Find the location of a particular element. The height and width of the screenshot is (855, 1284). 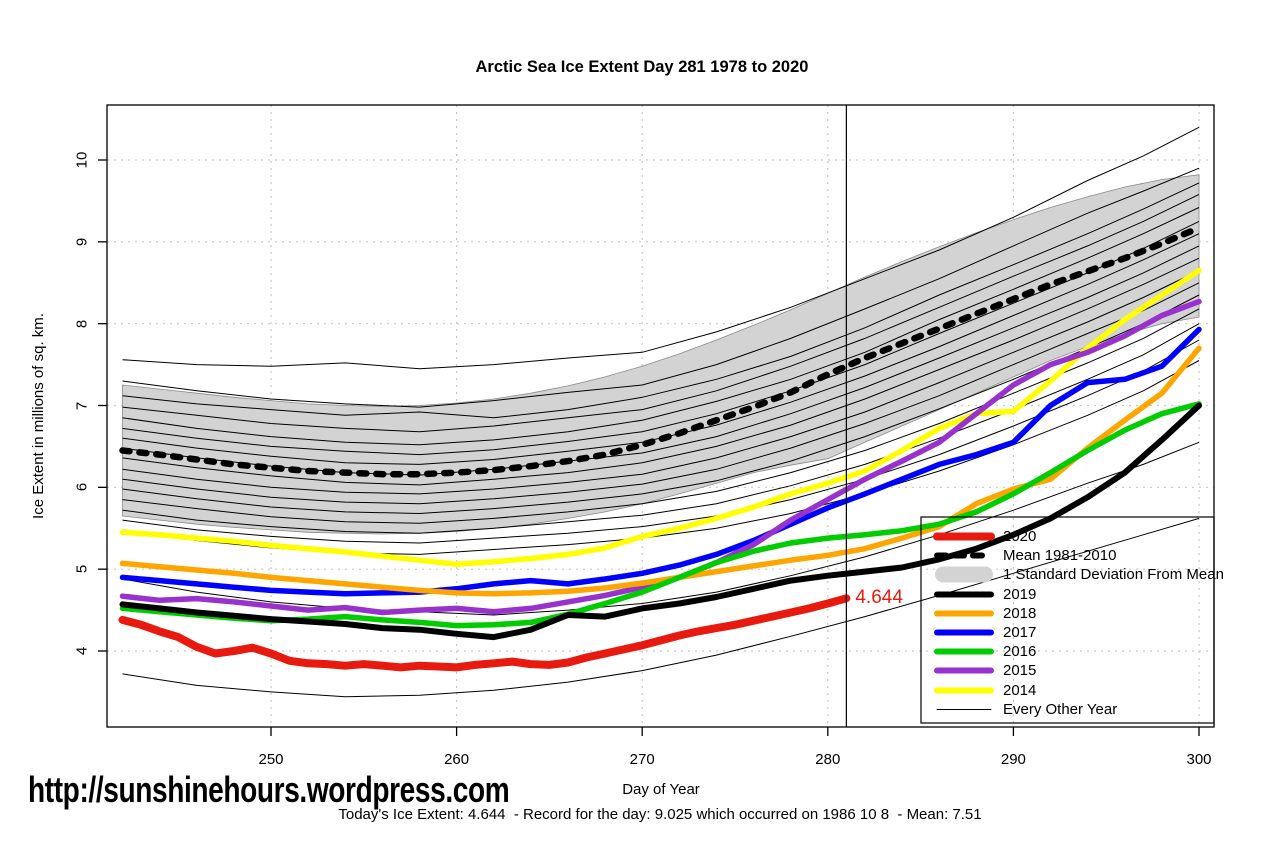

legend-label: Mean 1981-2010 is located at coordinates (1060, 556).